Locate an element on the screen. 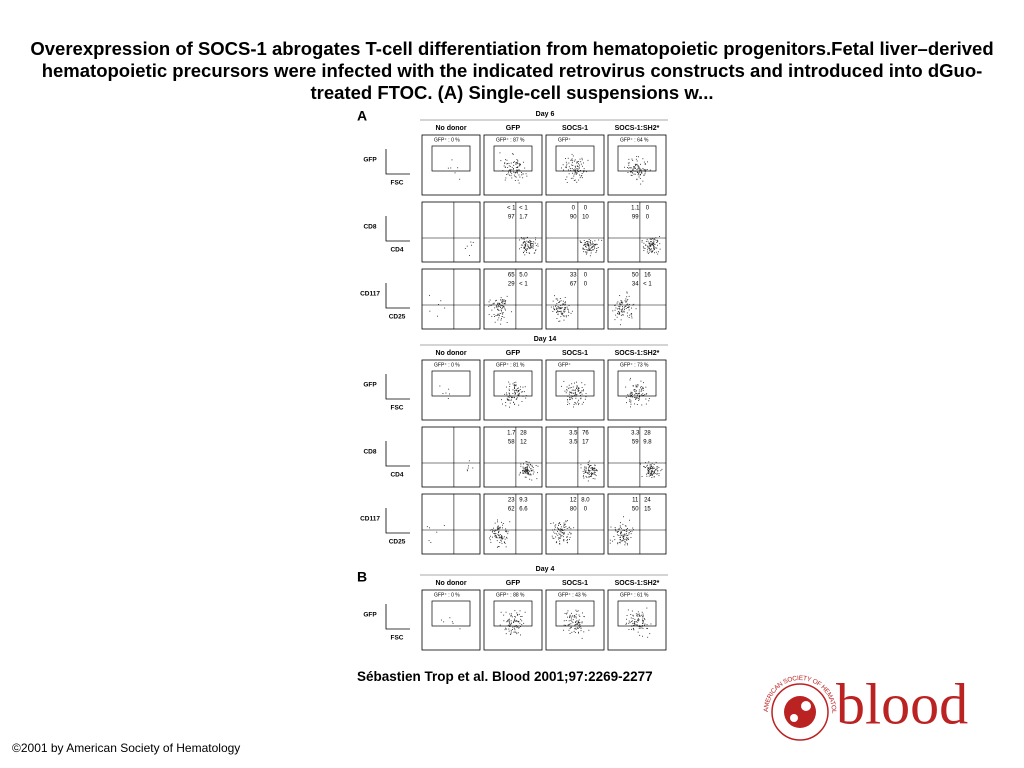  day-label: Day 6 is located at coordinates (545, 114).